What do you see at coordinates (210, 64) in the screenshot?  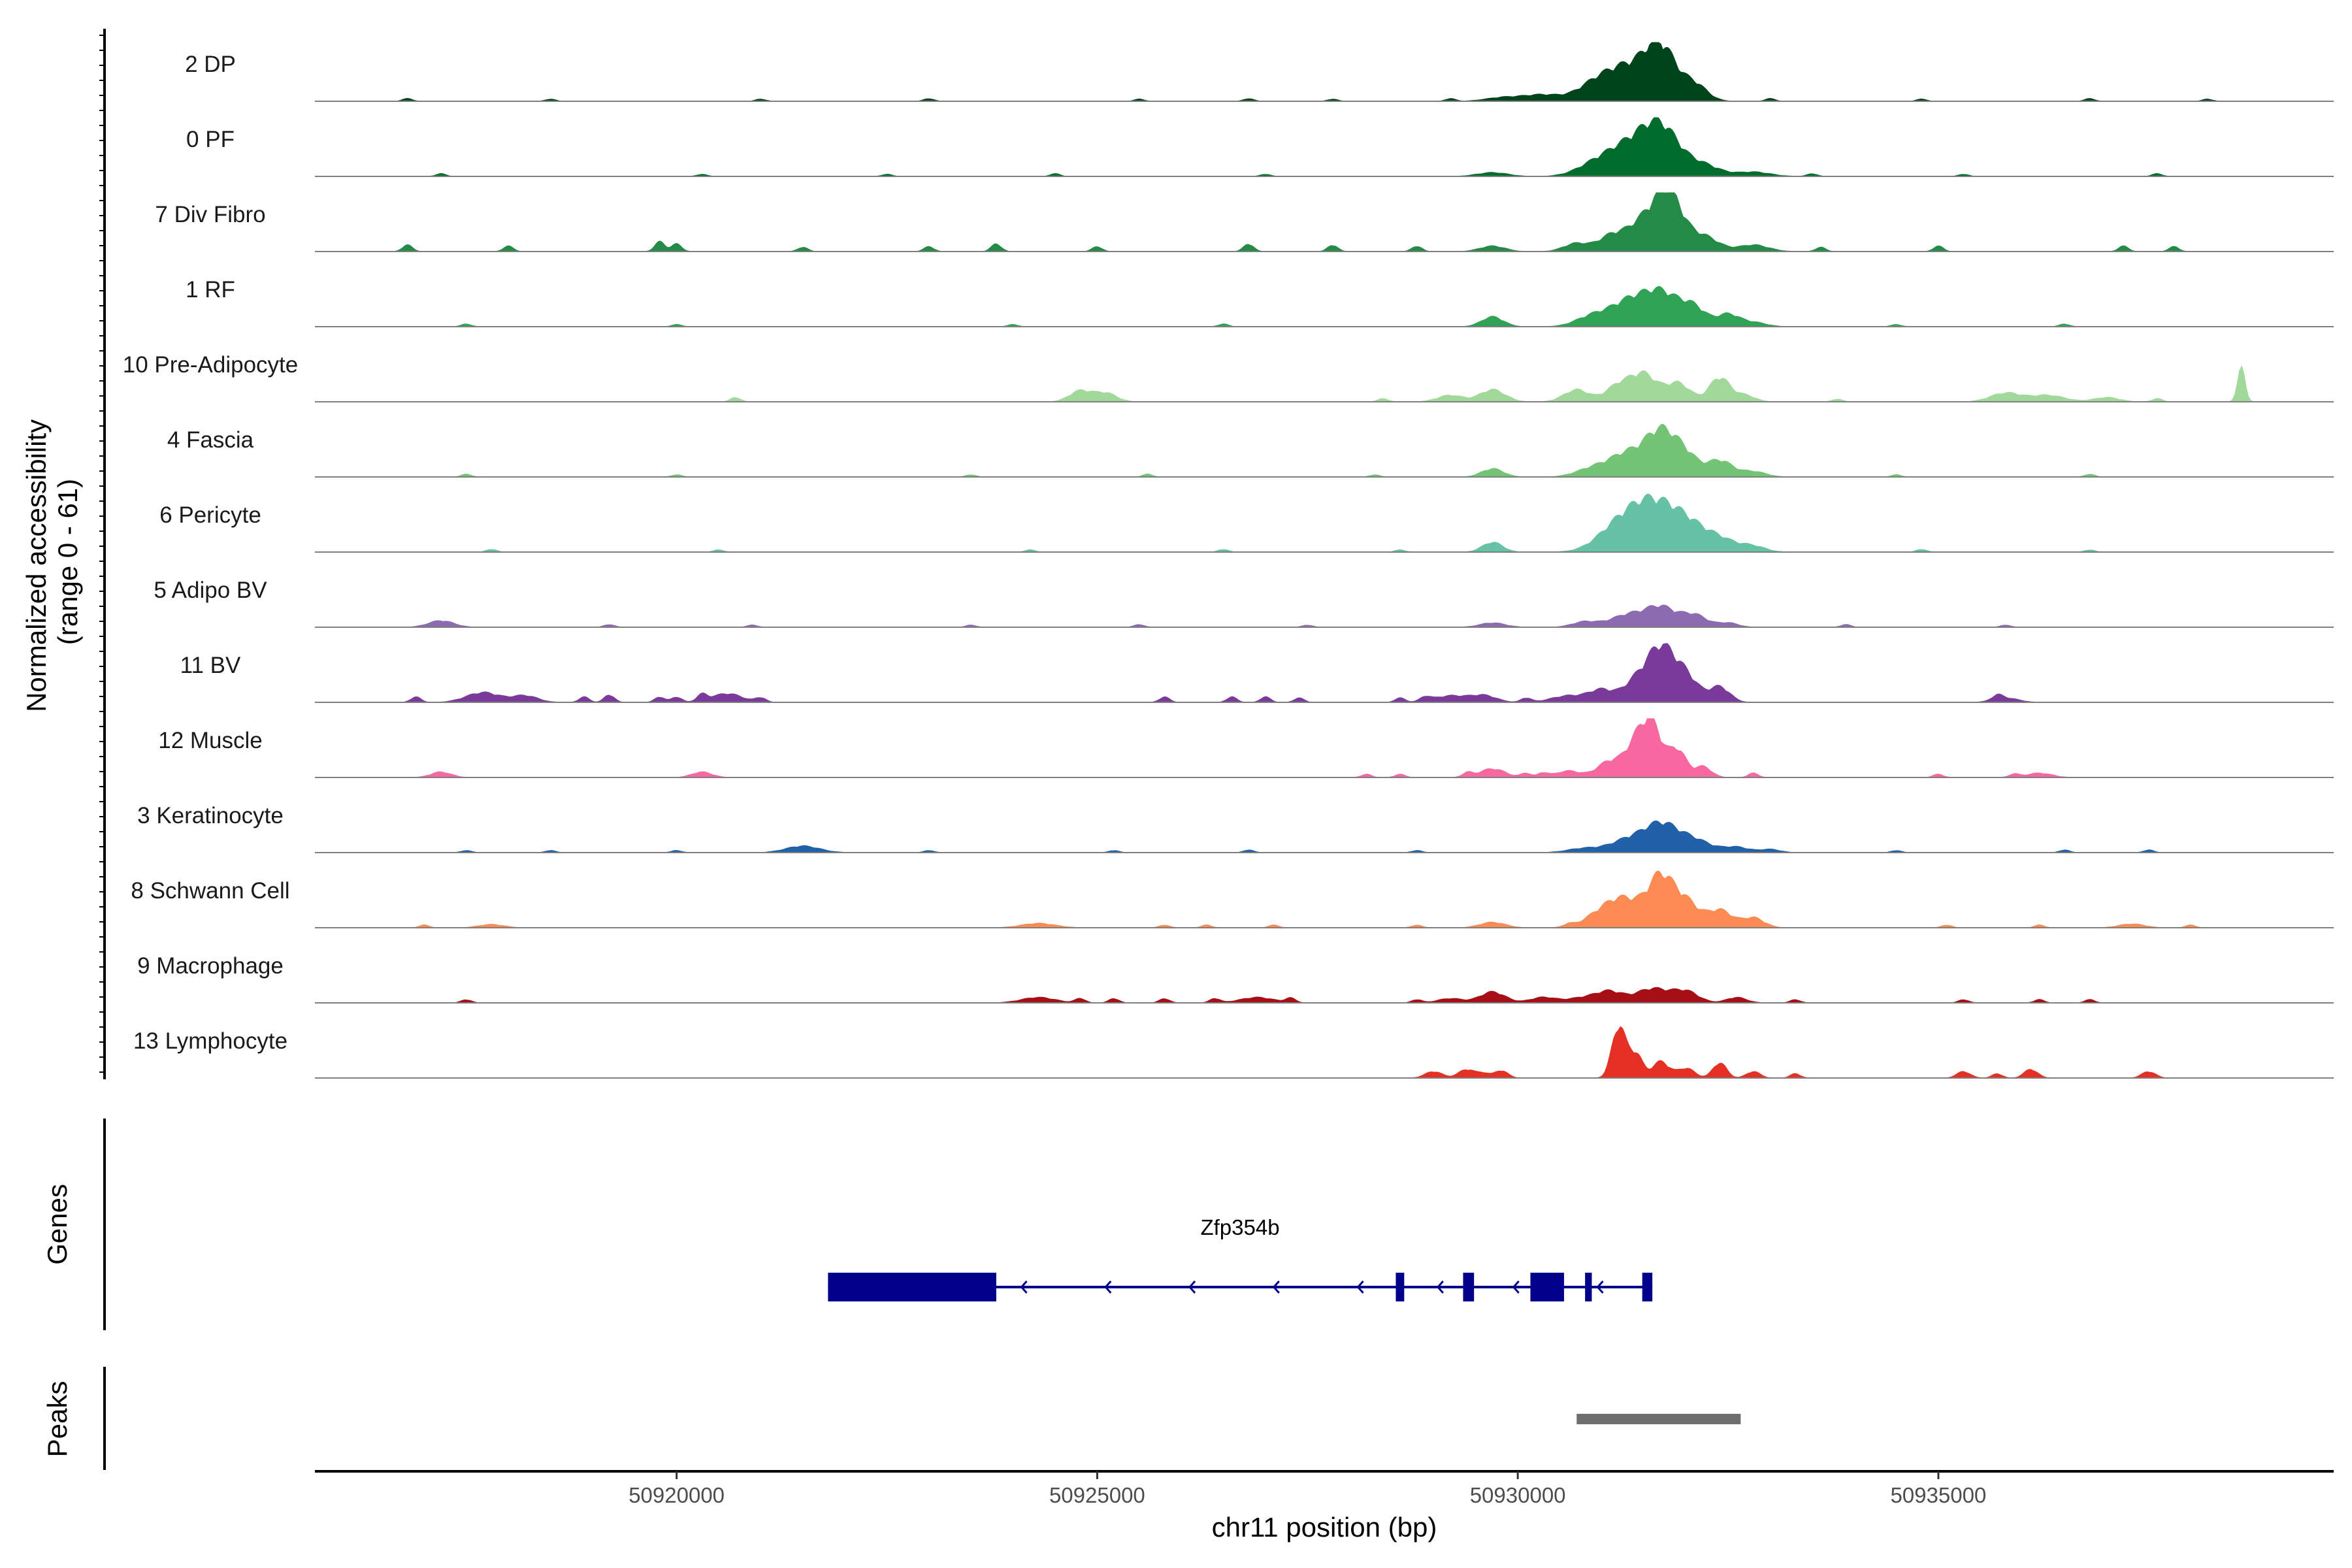 I see `track-label: 2 DP` at bounding box center [210, 64].